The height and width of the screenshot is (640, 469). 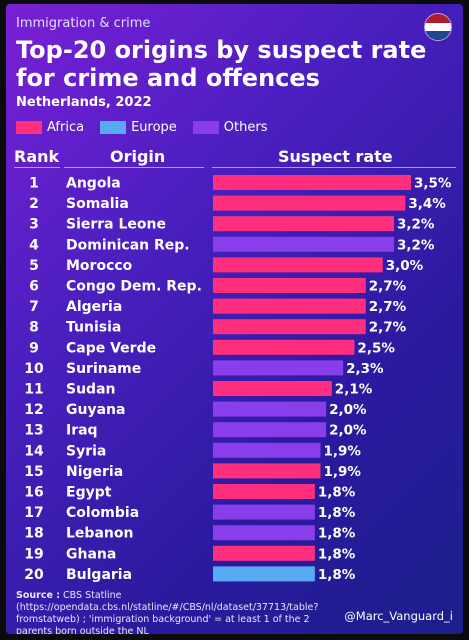 What do you see at coordinates (86, 451) in the screenshot?
I see `origin-label-syria: Syria` at bounding box center [86, 451].